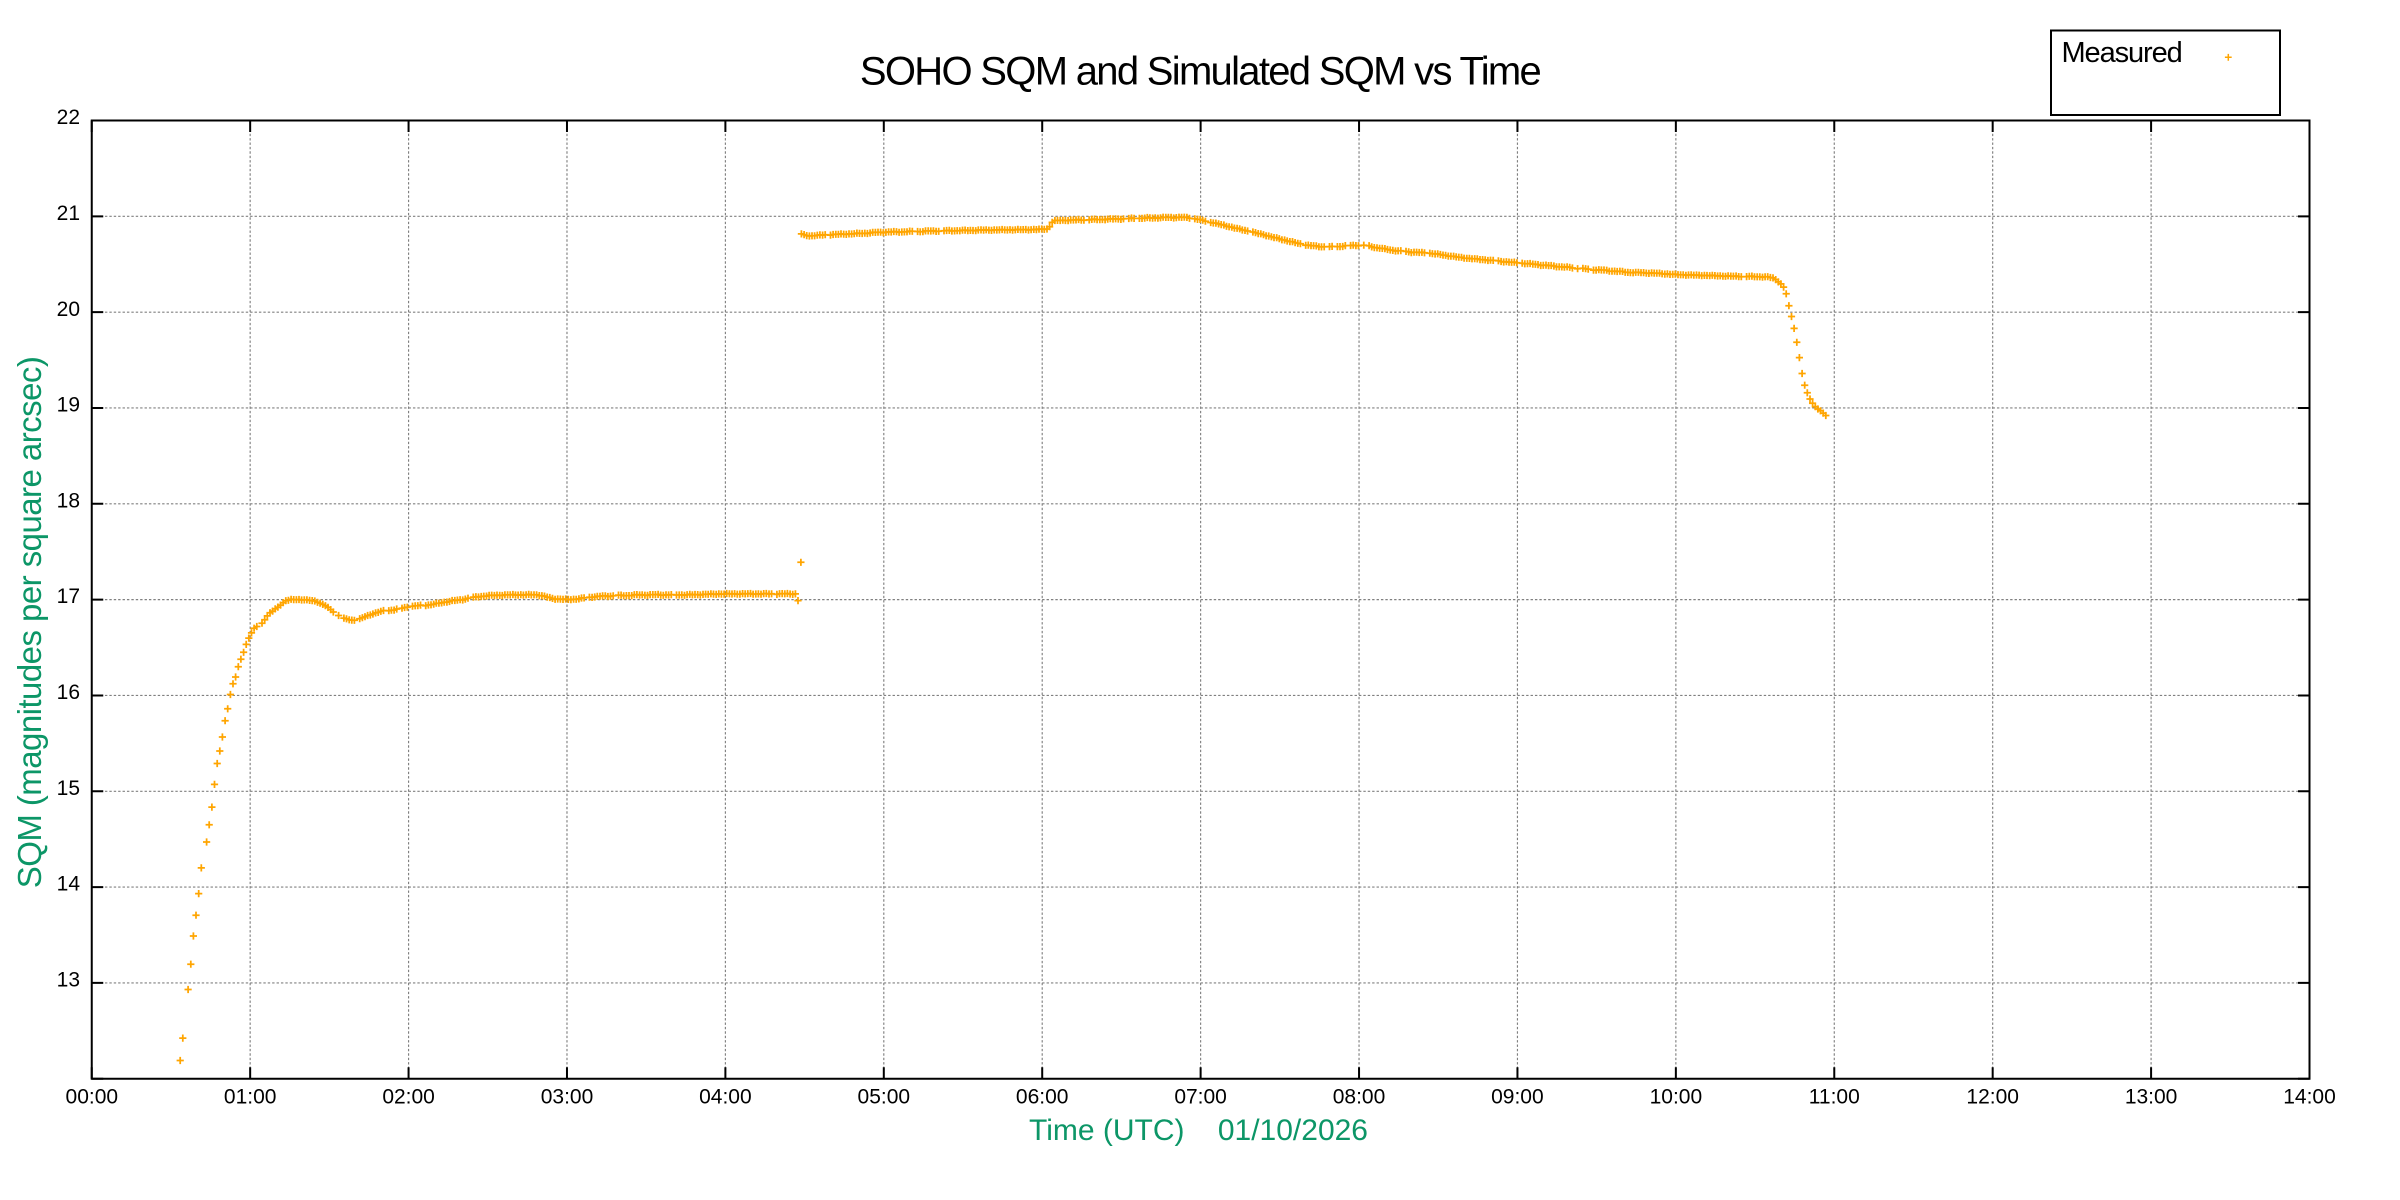 Image resolution: width=2400 pixels, height=1200 pixels. Describe the element at coordinates (29, 623) in the screenshot. I see `svg-text:SQM (magnitudes per square arc: SQM (magnitudes per square arcsec)` at that location.